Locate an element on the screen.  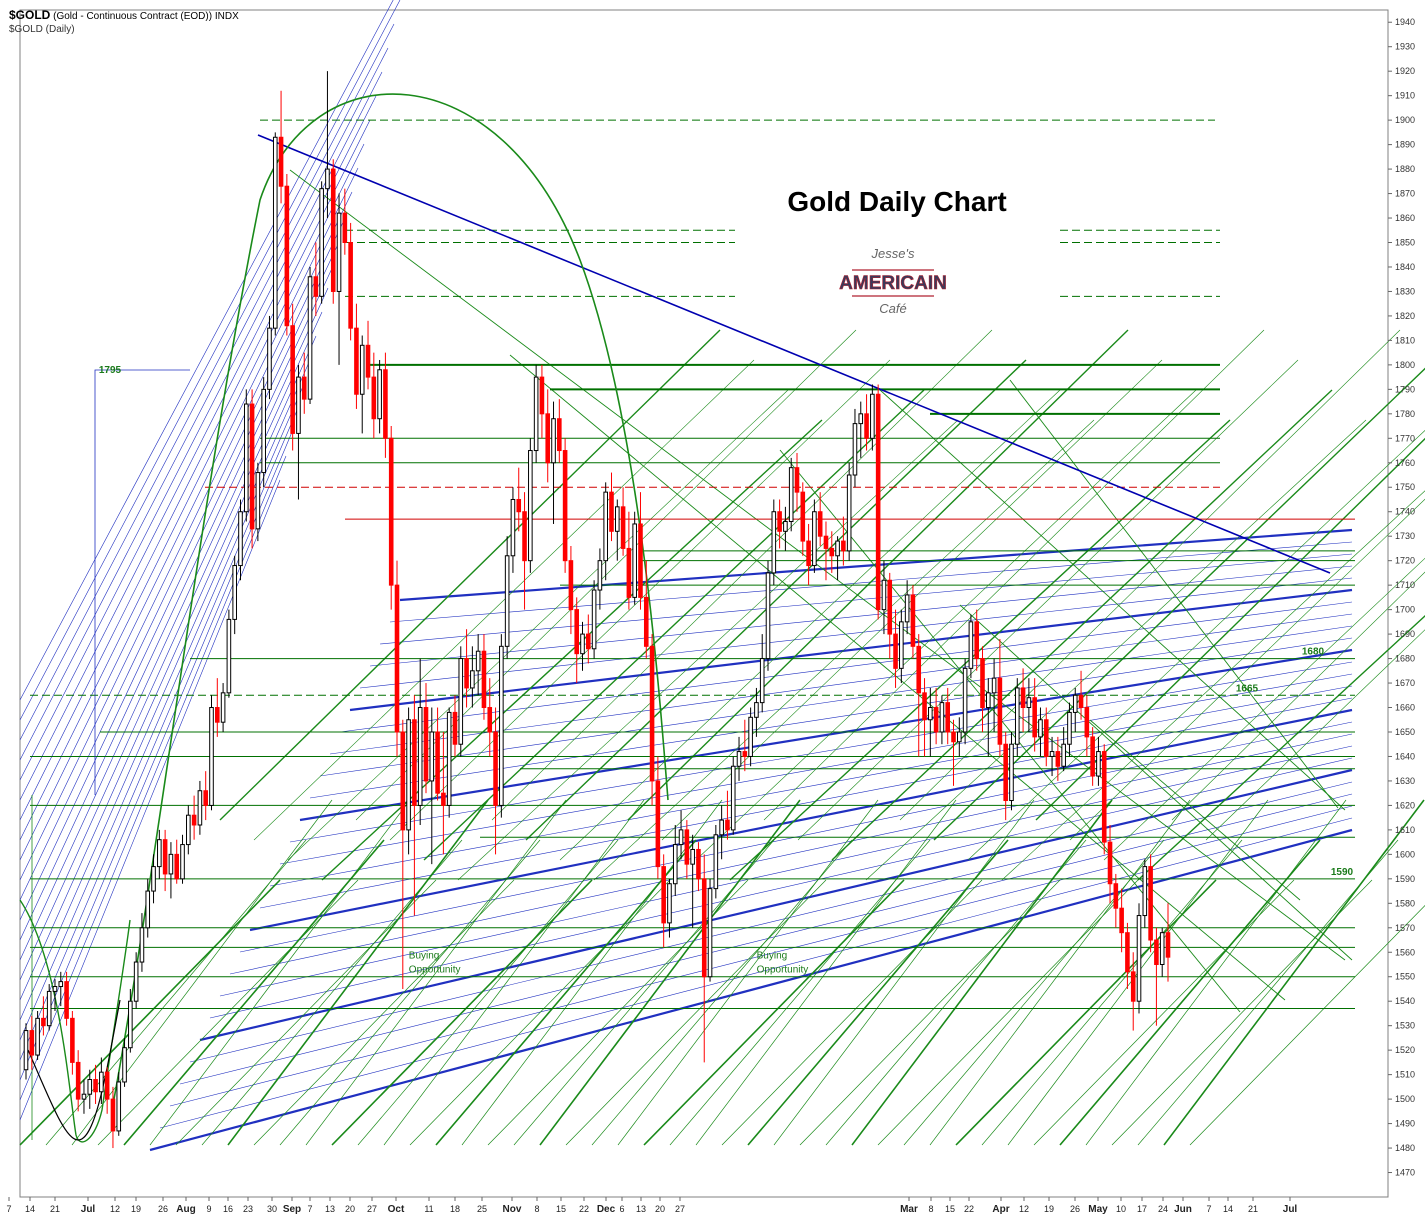
logo-text-bottom: Café is located at coordinates (892, 308).